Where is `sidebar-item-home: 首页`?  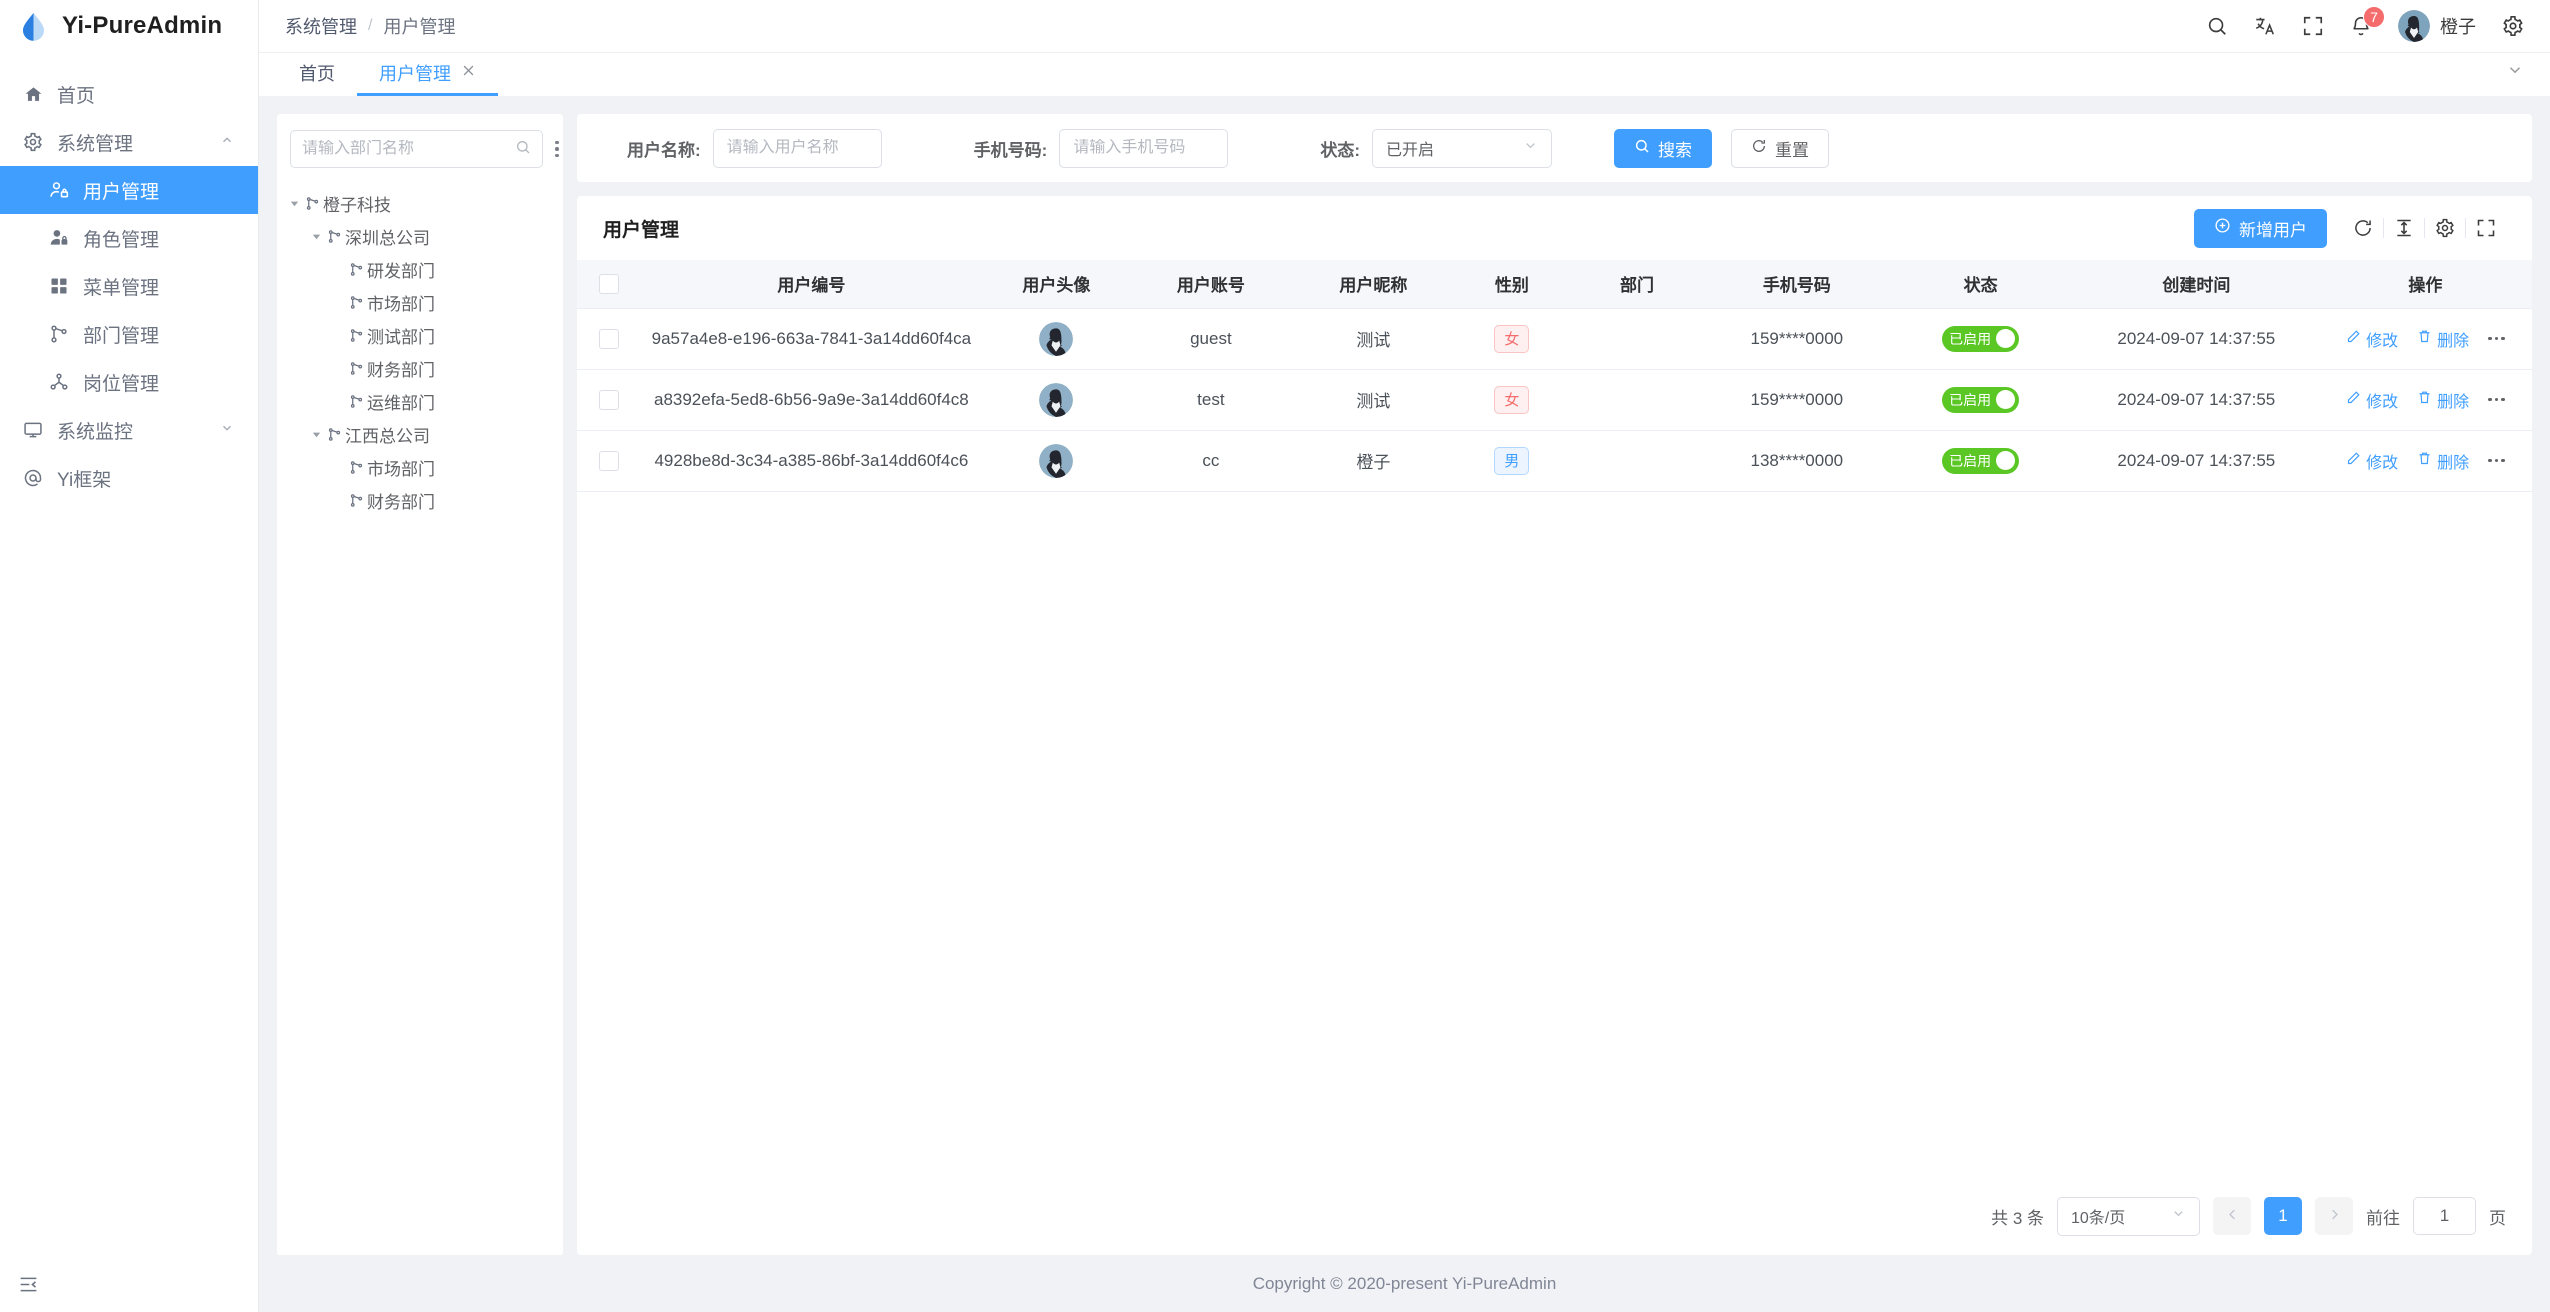 sidebar-item-home: 首页 is located at coordinates (129, 94).